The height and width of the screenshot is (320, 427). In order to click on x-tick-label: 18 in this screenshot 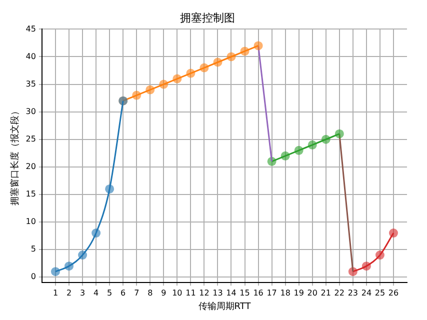, I will do `click(285, 293)`.